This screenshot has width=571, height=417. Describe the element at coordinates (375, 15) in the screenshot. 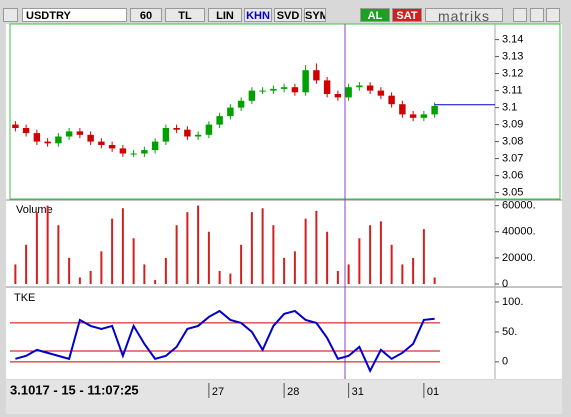

I see `buy-button: AL` at that location.